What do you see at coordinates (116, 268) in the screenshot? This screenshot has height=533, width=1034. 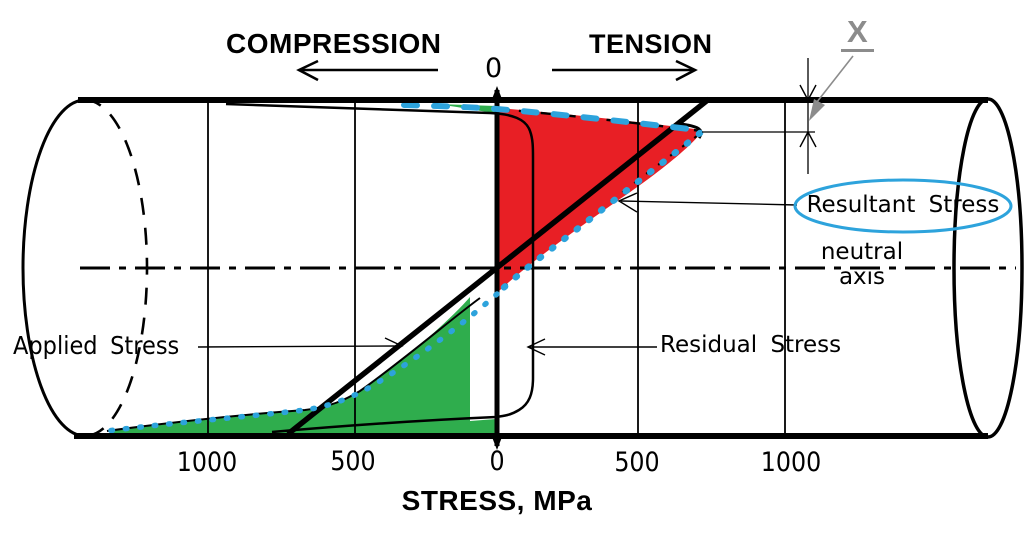 I see `cylinder-left-end-back-arc` at bounding box center [116, 268].